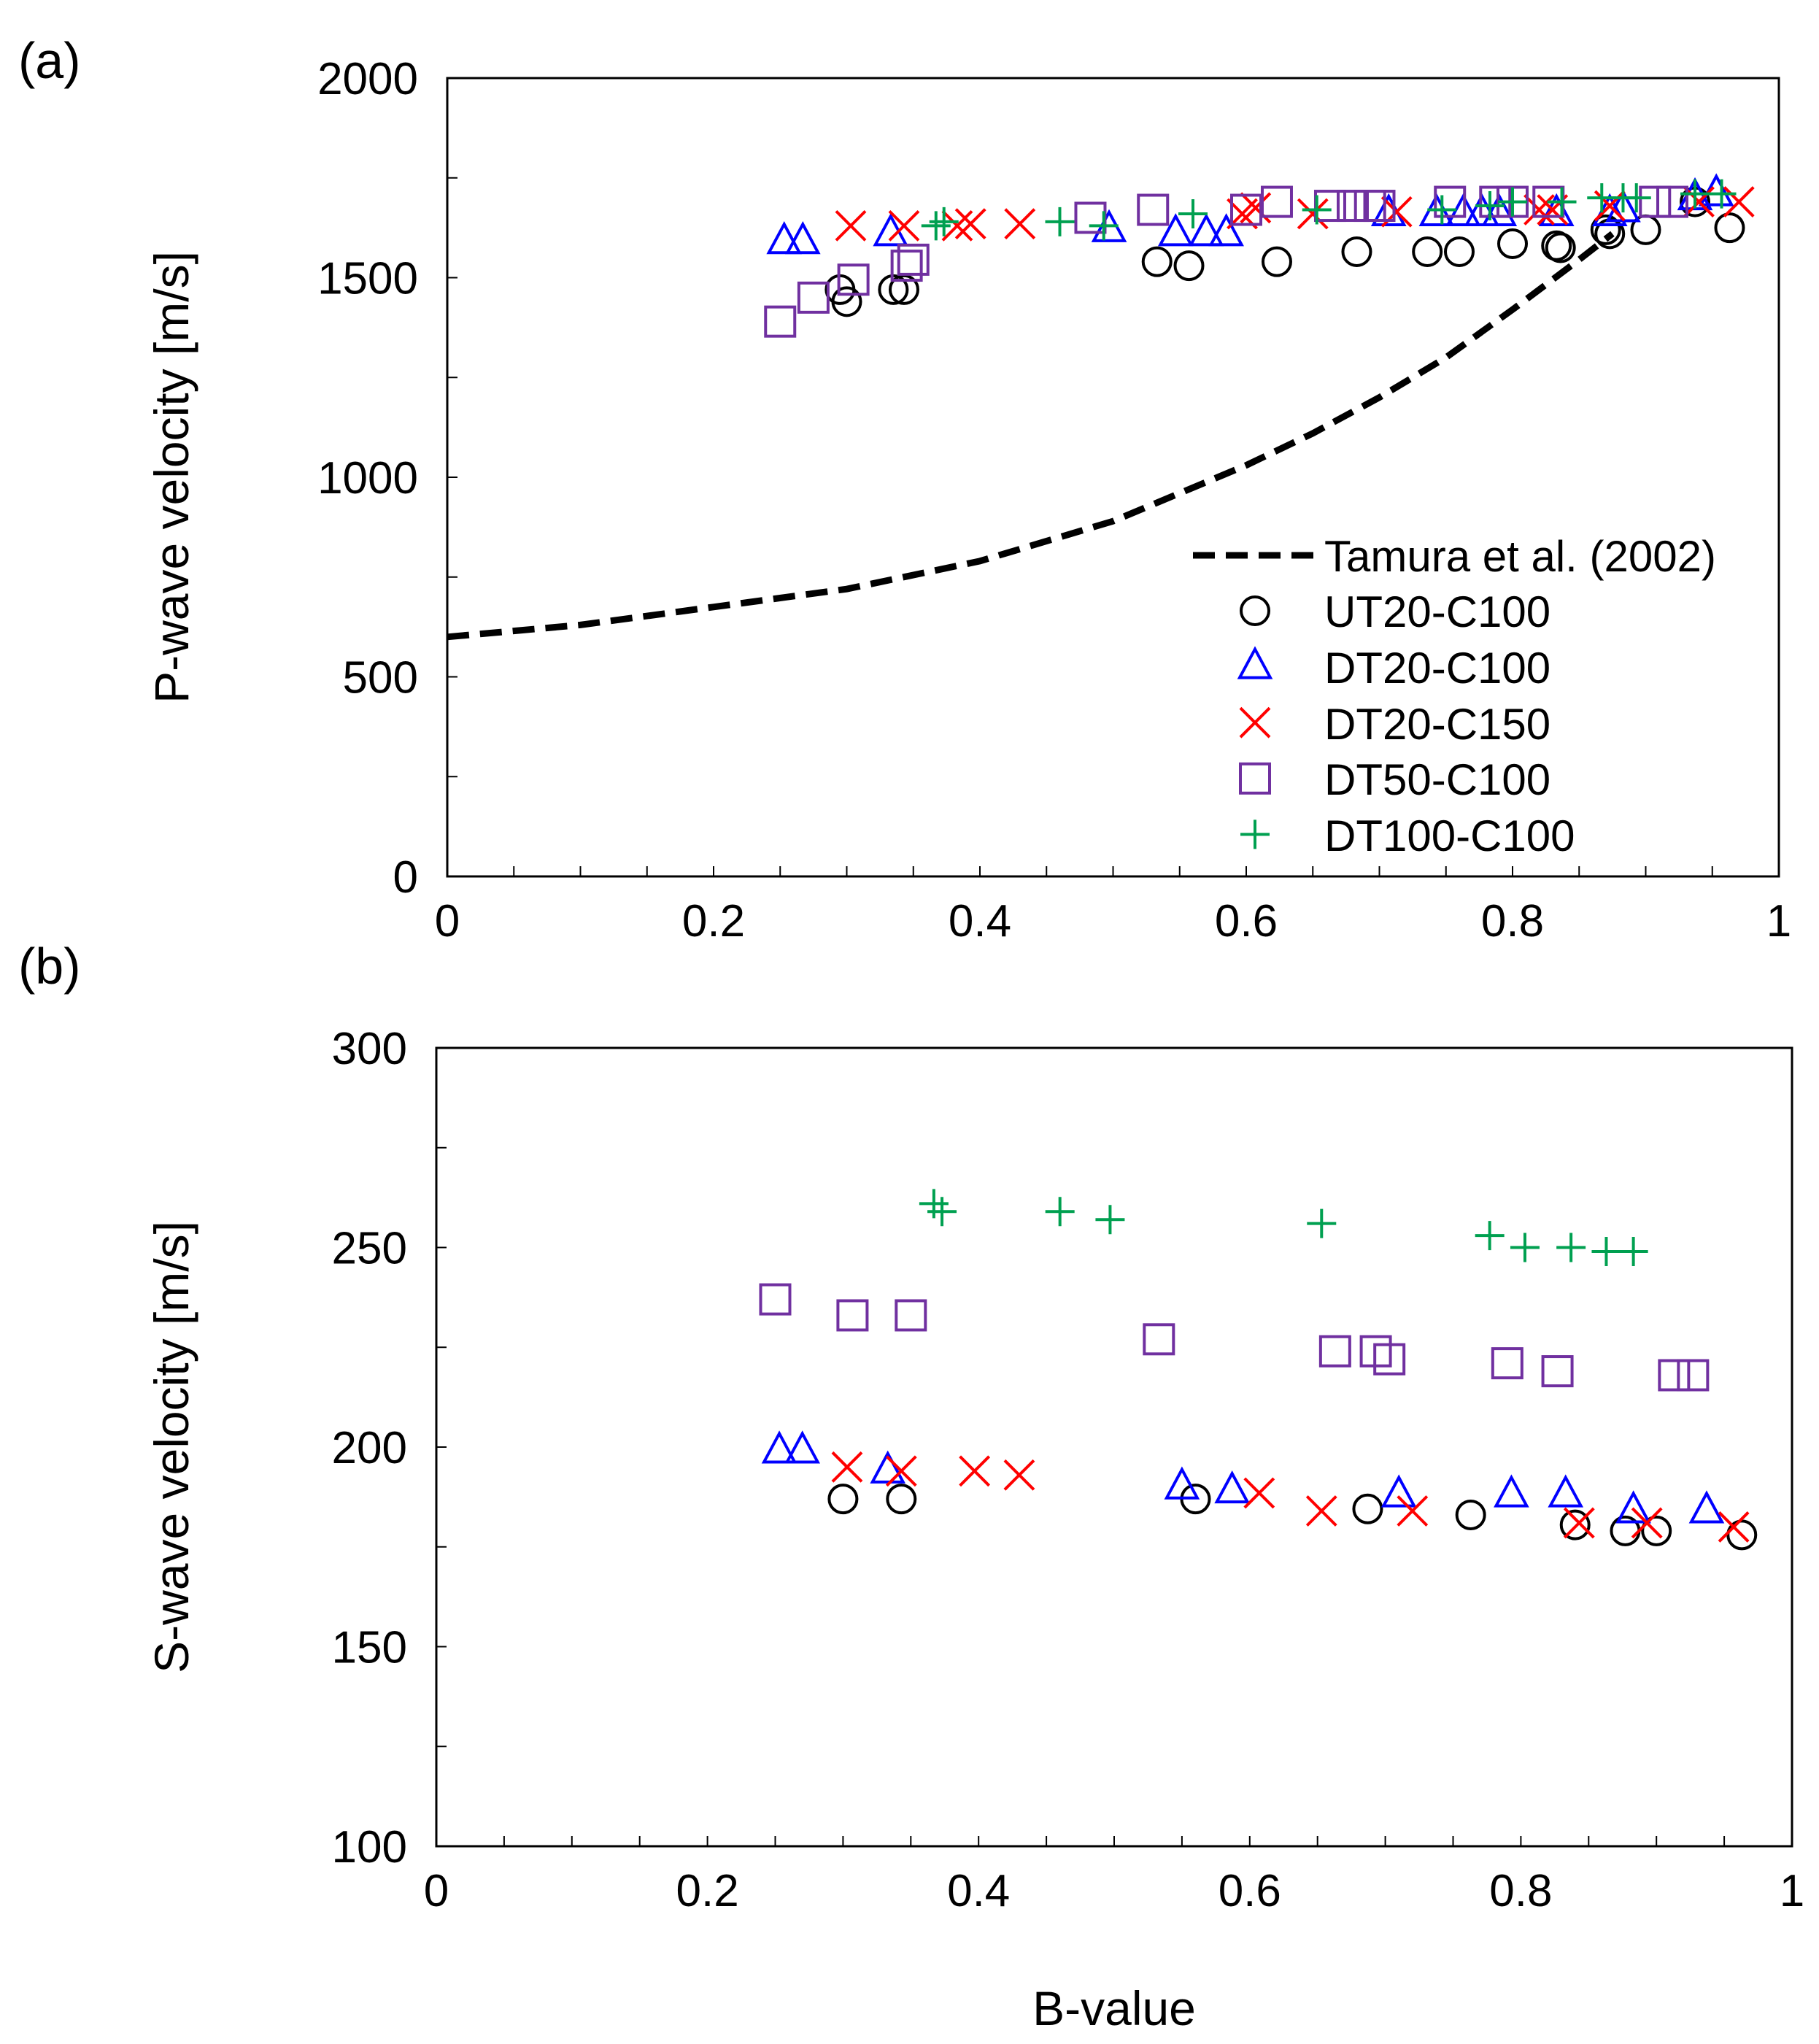 Image resolution: width=1819 pixels, height=2044 pixels. What do you see at coordinates (171, 477) in the screenshot?
I see `panel-a-y-axis-title: P-wave velocity [m/s]` at bounding box center [171, 477].